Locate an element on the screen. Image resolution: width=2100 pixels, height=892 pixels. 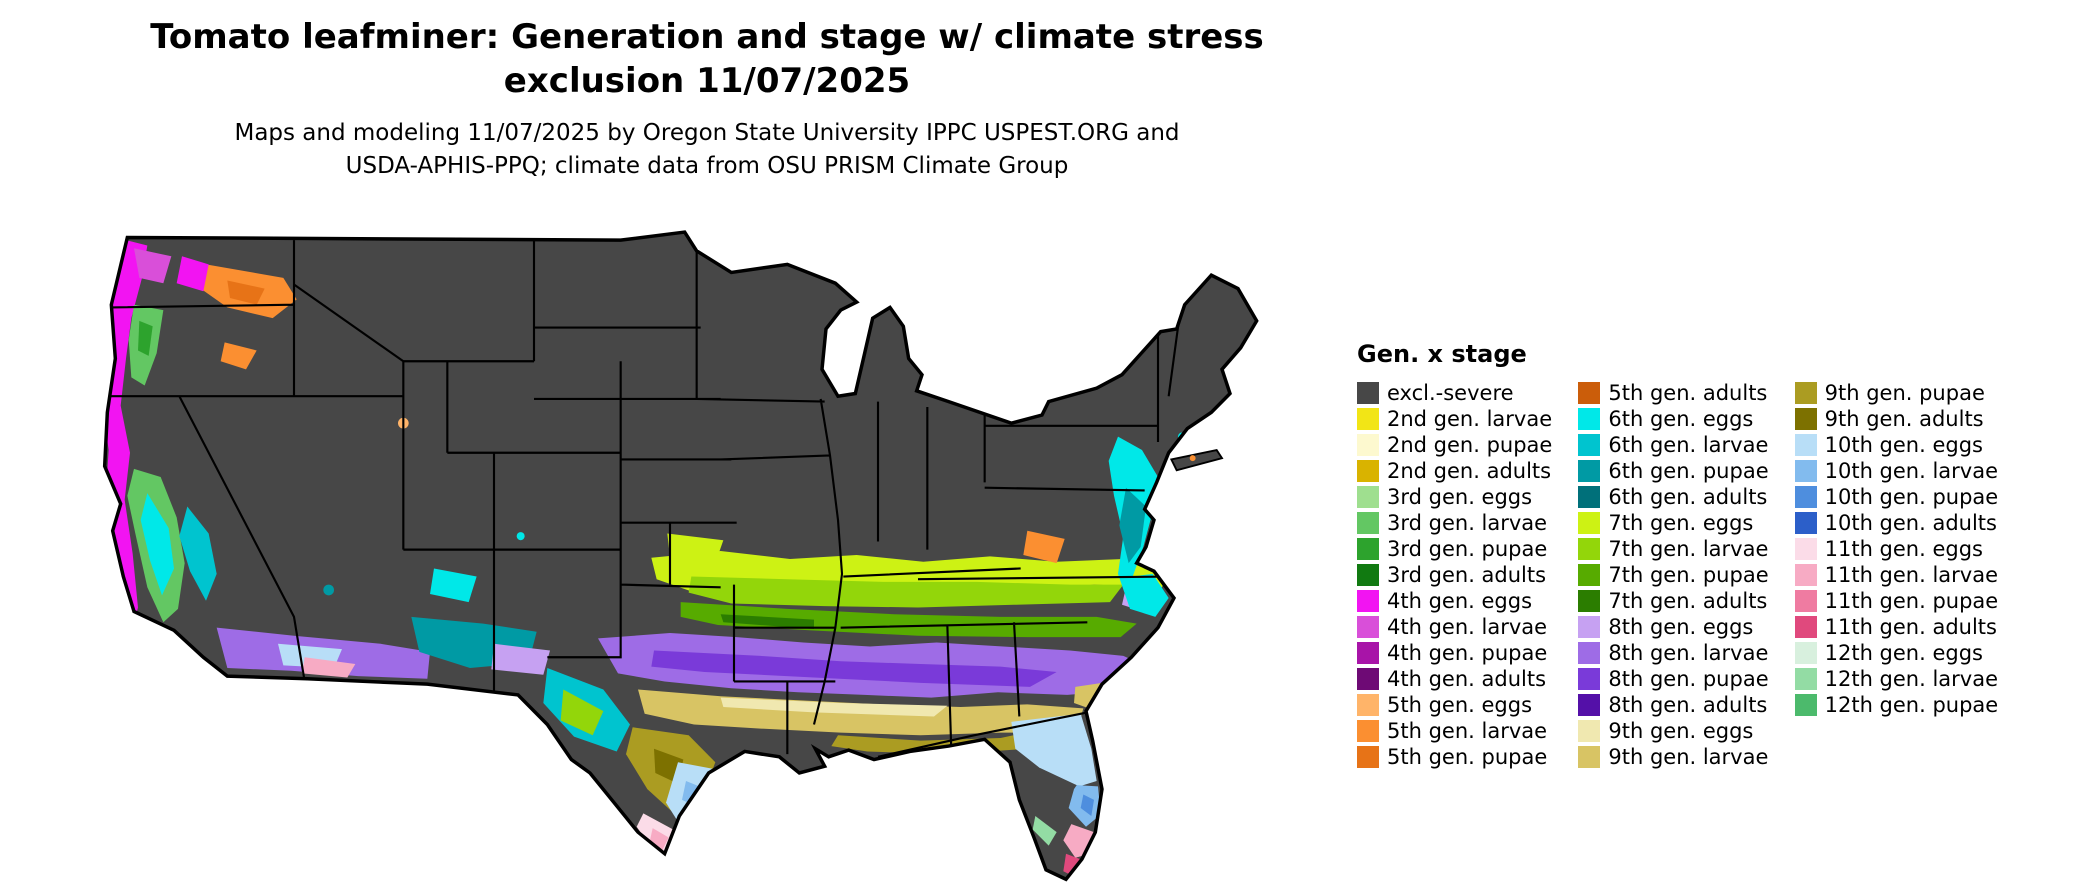
legend-row: 3rd gen. adults is located at coordinates (1454, 575).